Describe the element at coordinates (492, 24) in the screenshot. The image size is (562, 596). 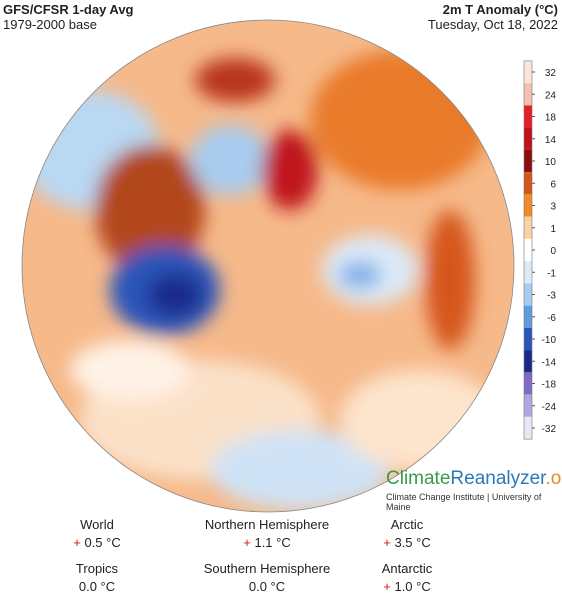
I see `date: Tuesday, Oct 18, 2022` at that location.